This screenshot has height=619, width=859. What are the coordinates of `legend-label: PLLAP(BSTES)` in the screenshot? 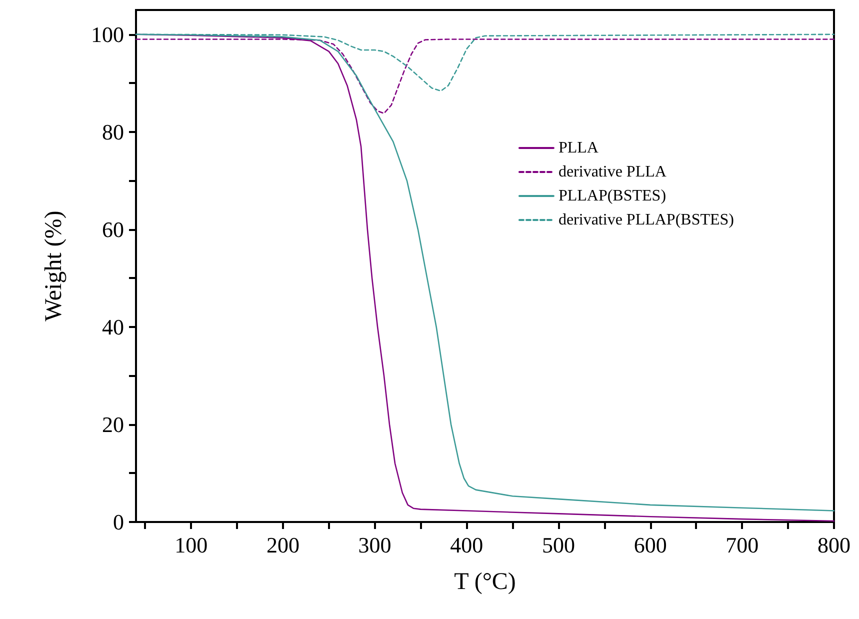 It's located at (612, 196).